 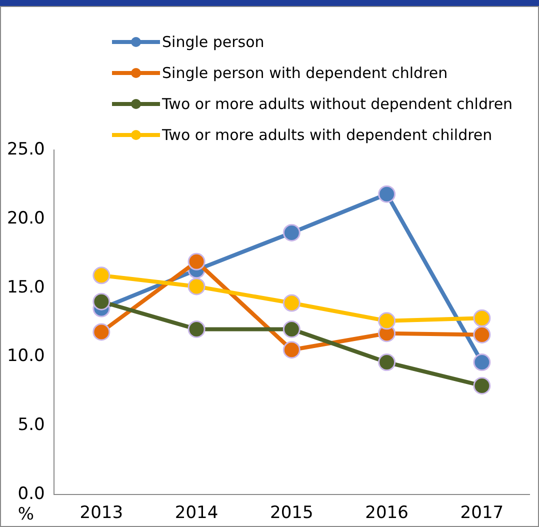 What do you see at coordinates (337, 103) in the screenshot?
I see `legend-label: Two or more adults without dependent chldren` at bounding box center [337, 103].